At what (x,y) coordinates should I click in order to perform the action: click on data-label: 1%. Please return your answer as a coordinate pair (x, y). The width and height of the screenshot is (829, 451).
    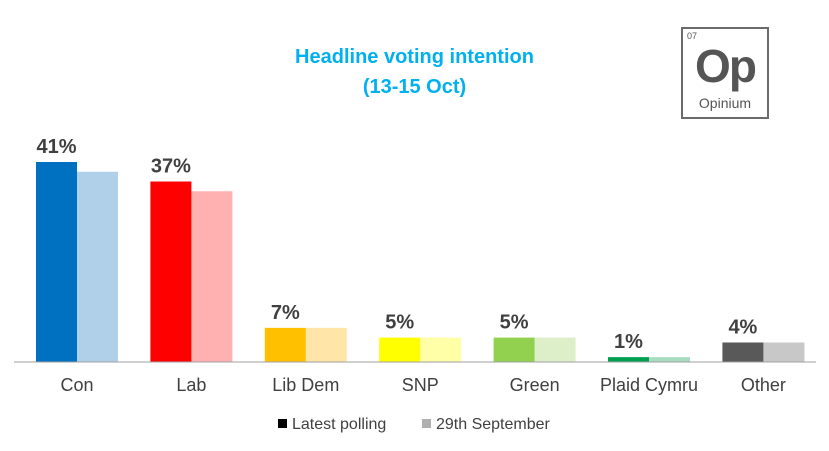
    Looking at the image, I should click on (628, 342).